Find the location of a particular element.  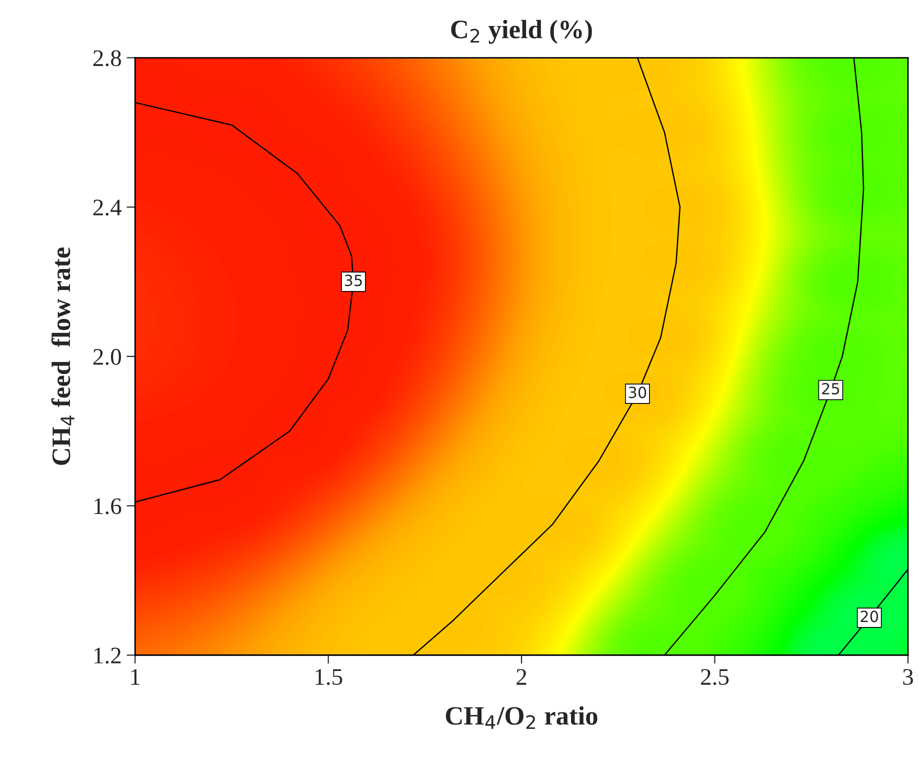

x-tick-label: 3 is located at coordinates (908, 677).